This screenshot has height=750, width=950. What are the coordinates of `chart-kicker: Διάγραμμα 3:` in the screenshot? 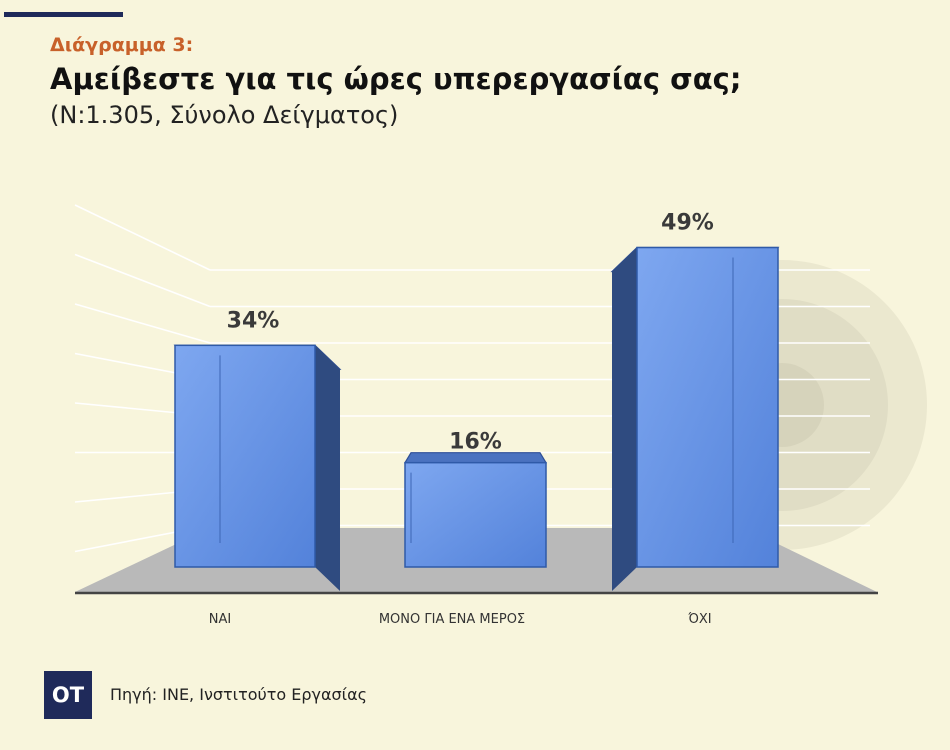 It's located at (122, 45).